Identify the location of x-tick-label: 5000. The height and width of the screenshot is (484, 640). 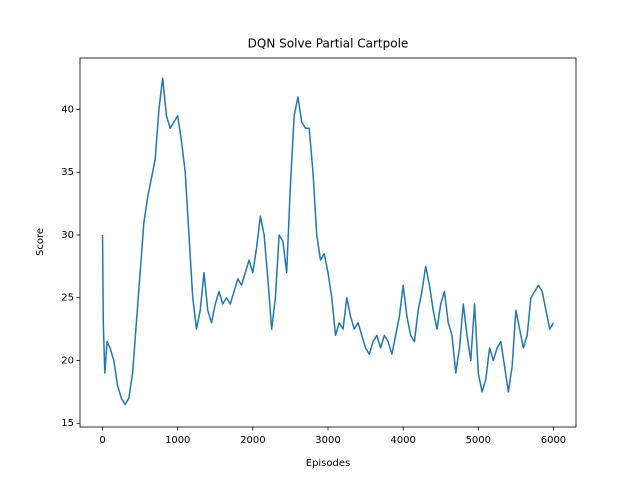
(478, 440).